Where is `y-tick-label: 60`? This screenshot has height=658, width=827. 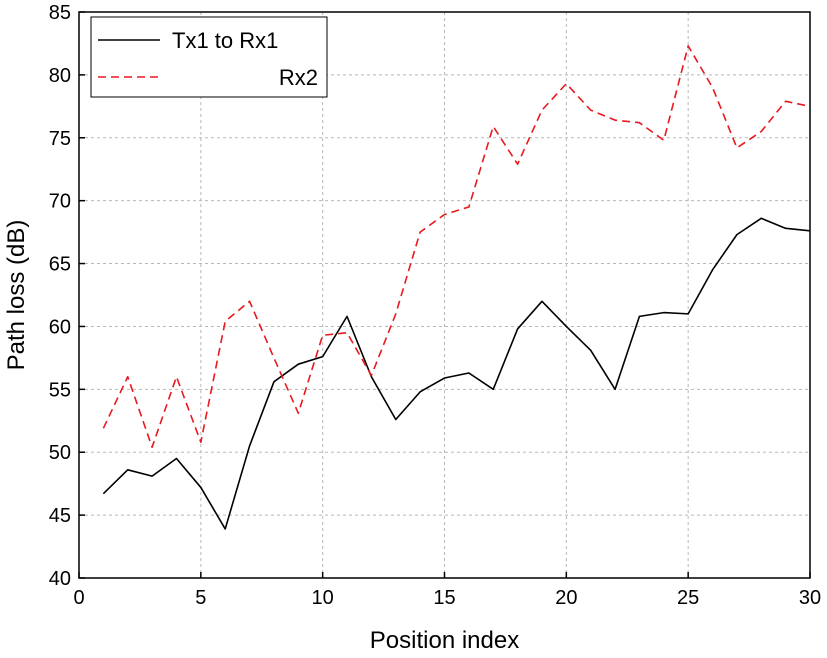
y-tick-label: 60 is located at coordinates (60, 327).